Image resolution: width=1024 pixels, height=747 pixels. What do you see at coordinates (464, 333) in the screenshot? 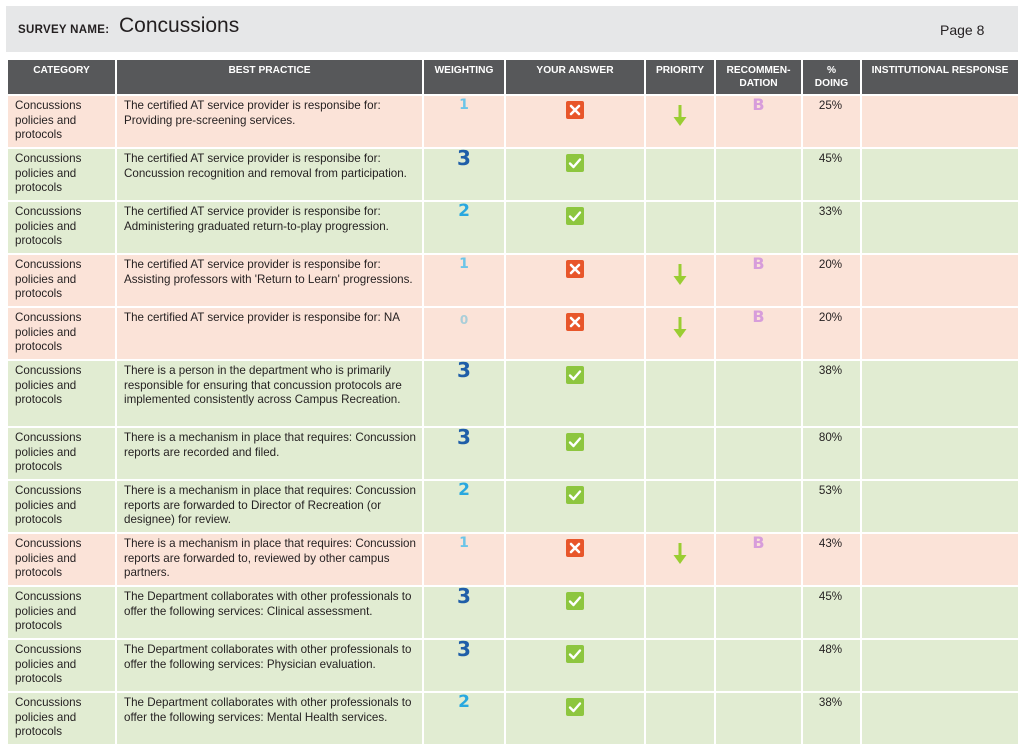
I see `weighting-cell: 0` at bounding box center [464, 333].